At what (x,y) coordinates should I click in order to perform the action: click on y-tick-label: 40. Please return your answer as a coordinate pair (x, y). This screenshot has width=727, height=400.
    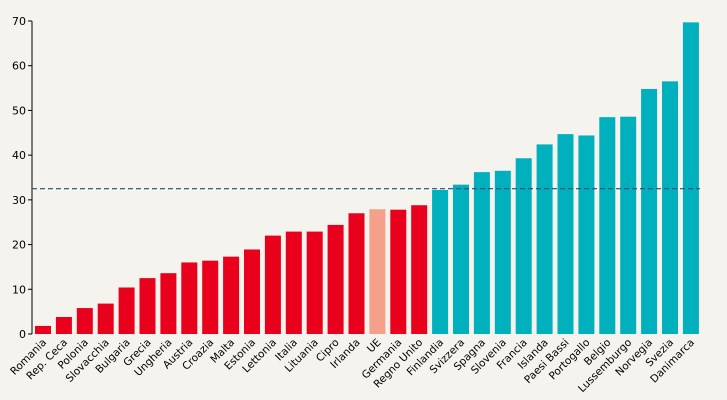
    Looking at the image, I should click on (19, 155).